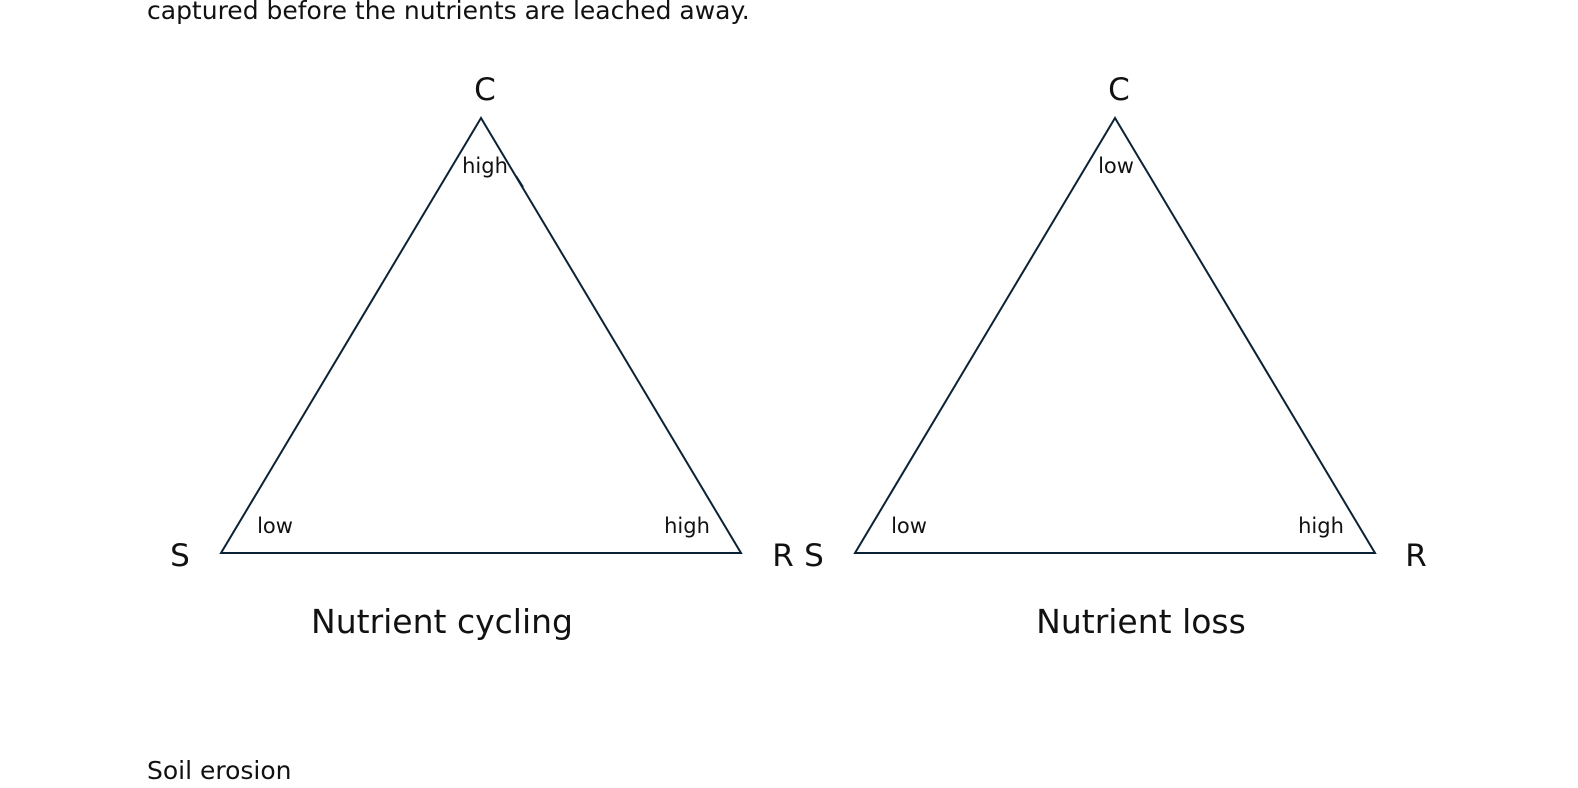 This screenshot has width=1578, height=788. What do you see at coordinates (1116, 166) in the screenshot?
I see `level-label-top: low` at bounding box center [1116, 166].